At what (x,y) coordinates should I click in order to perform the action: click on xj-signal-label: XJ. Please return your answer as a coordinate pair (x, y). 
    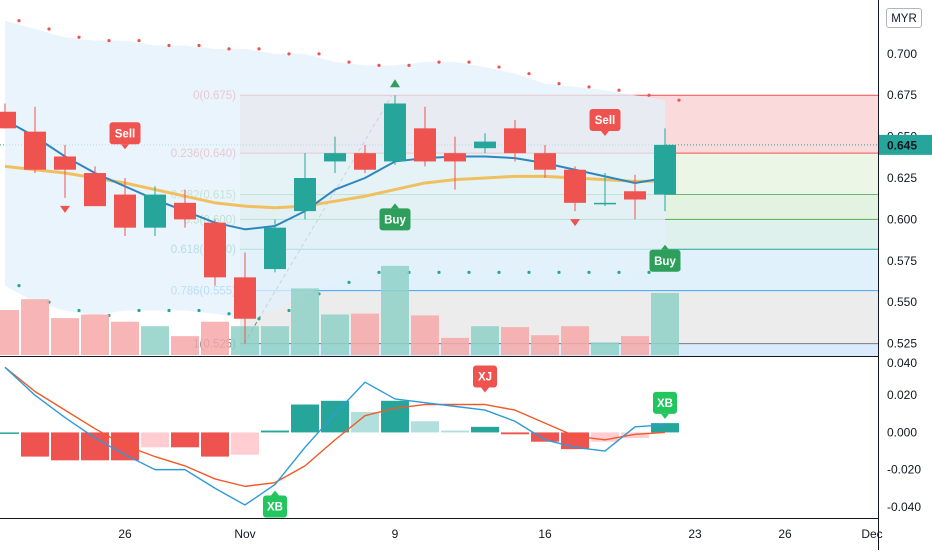
    Looking at the image, I should click on (485, 379).